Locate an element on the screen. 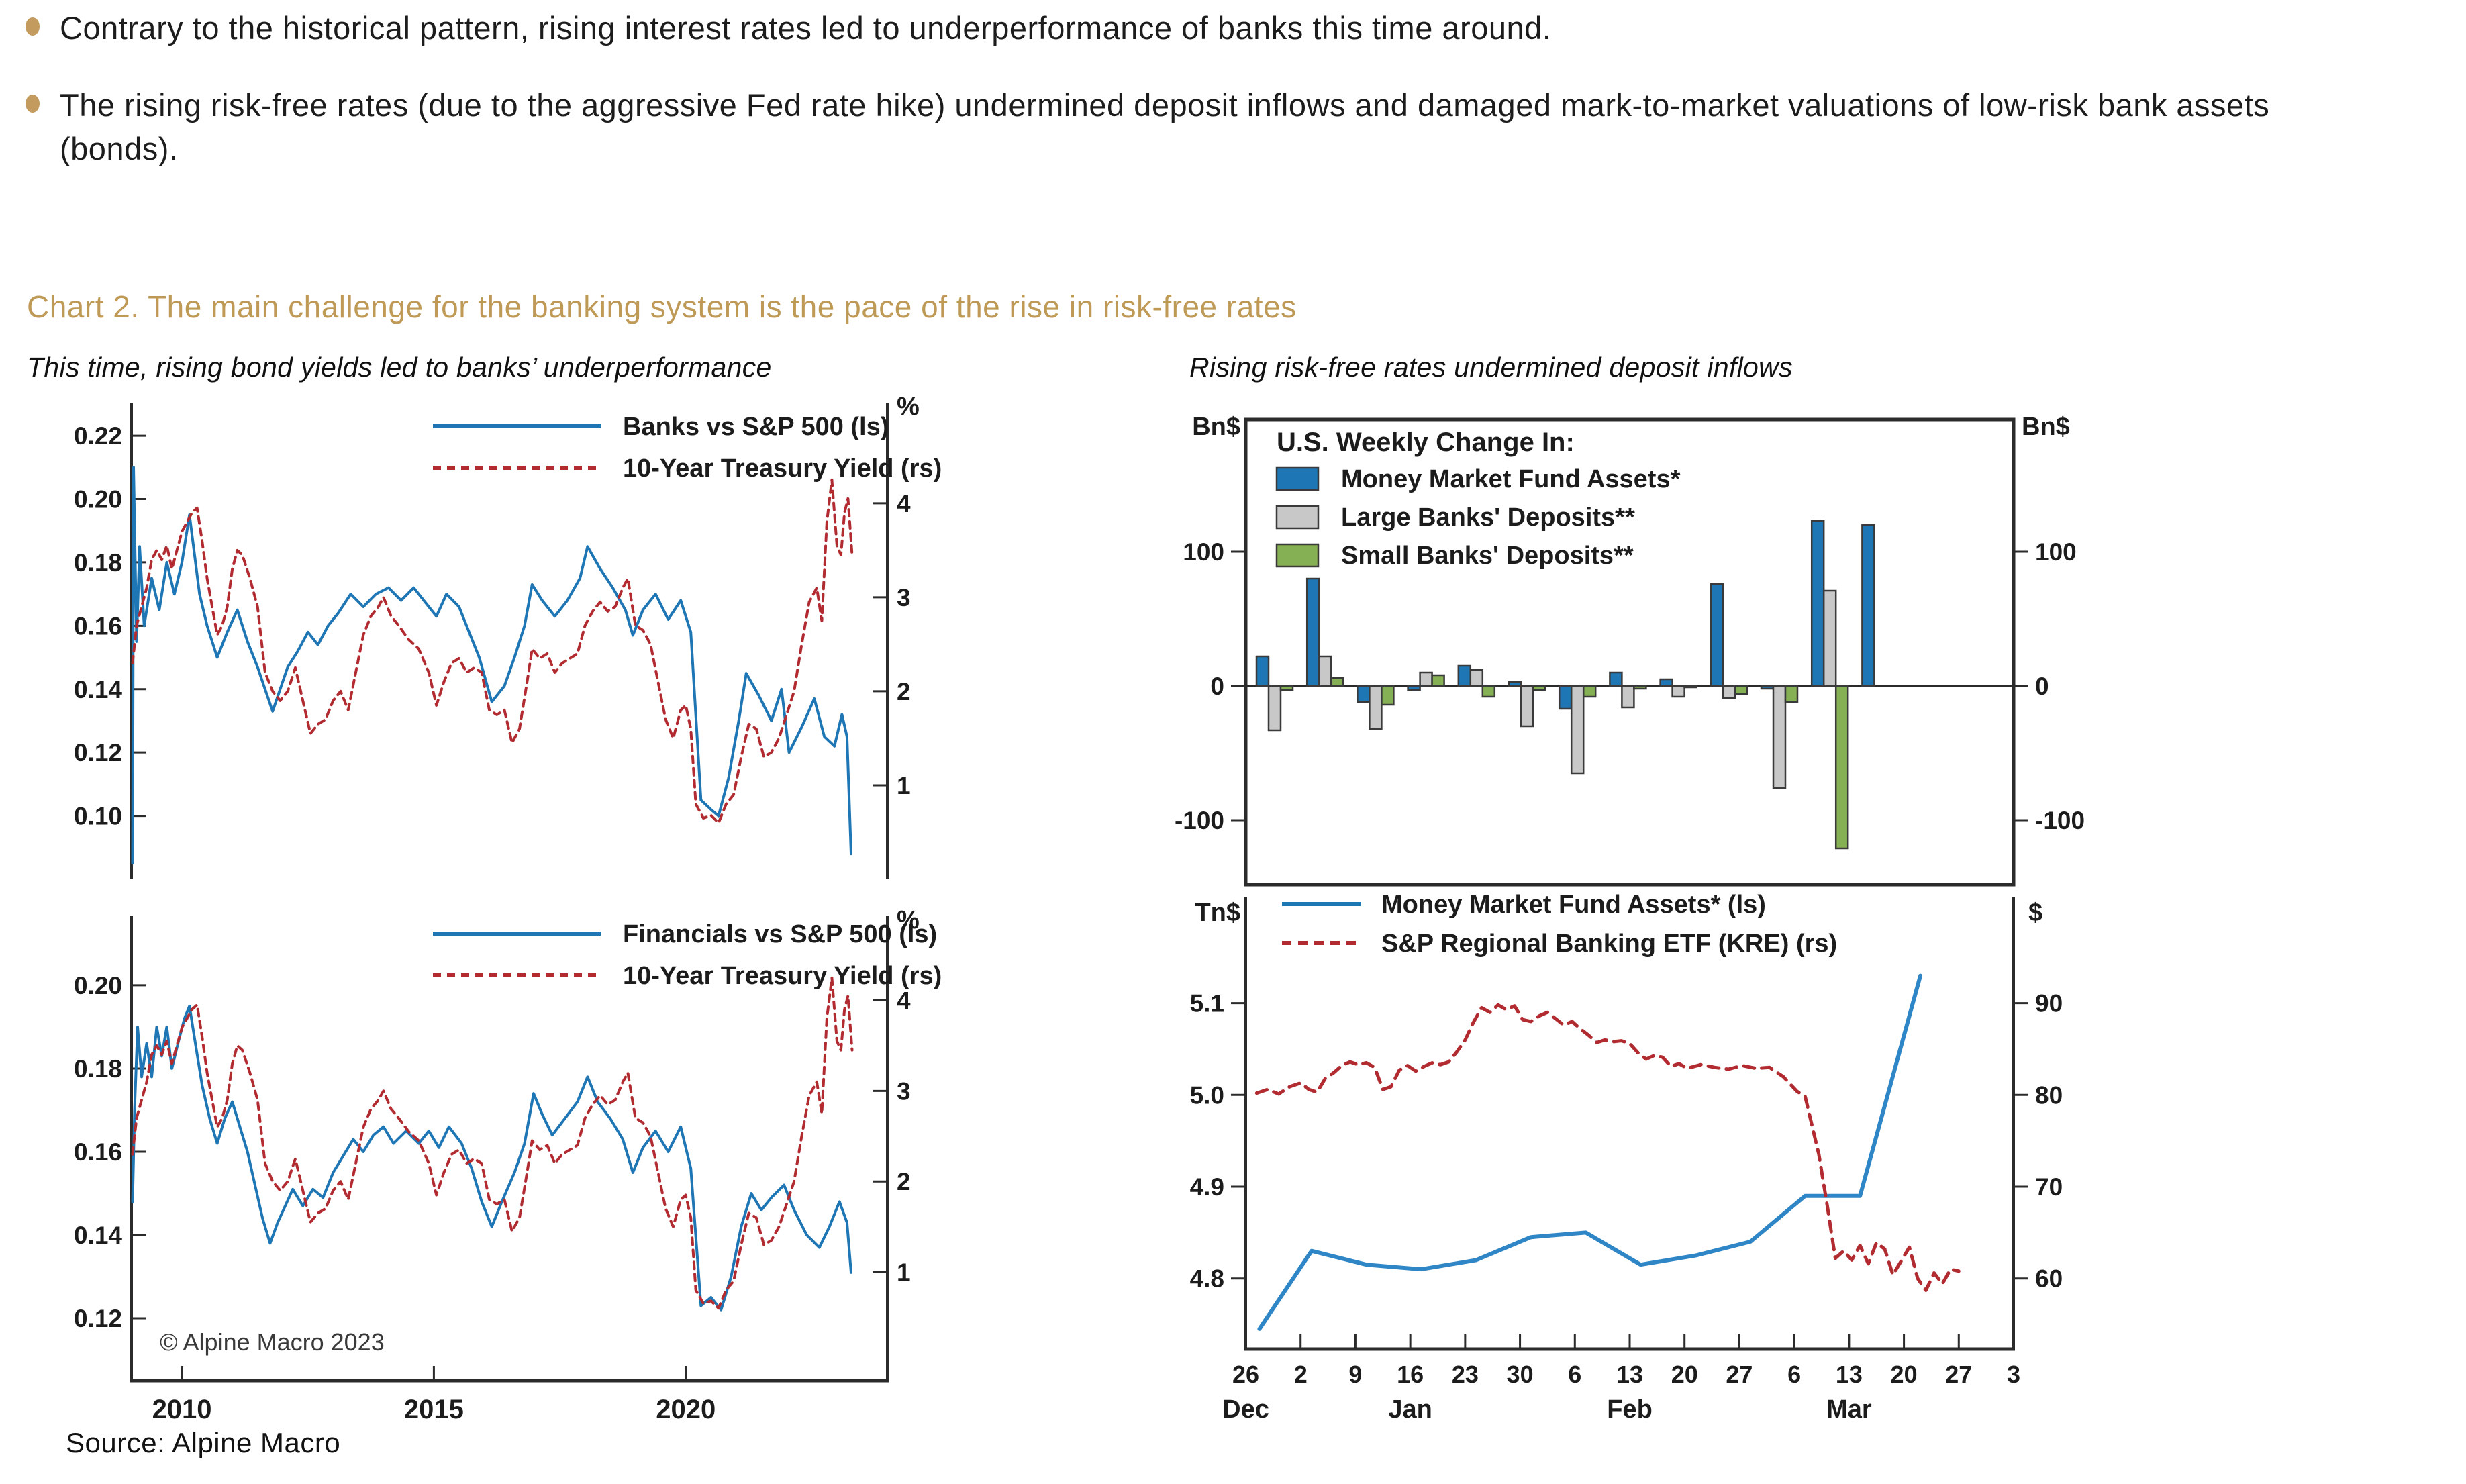  axis-text: 5.0 is located at coordinates (1207, 1095).